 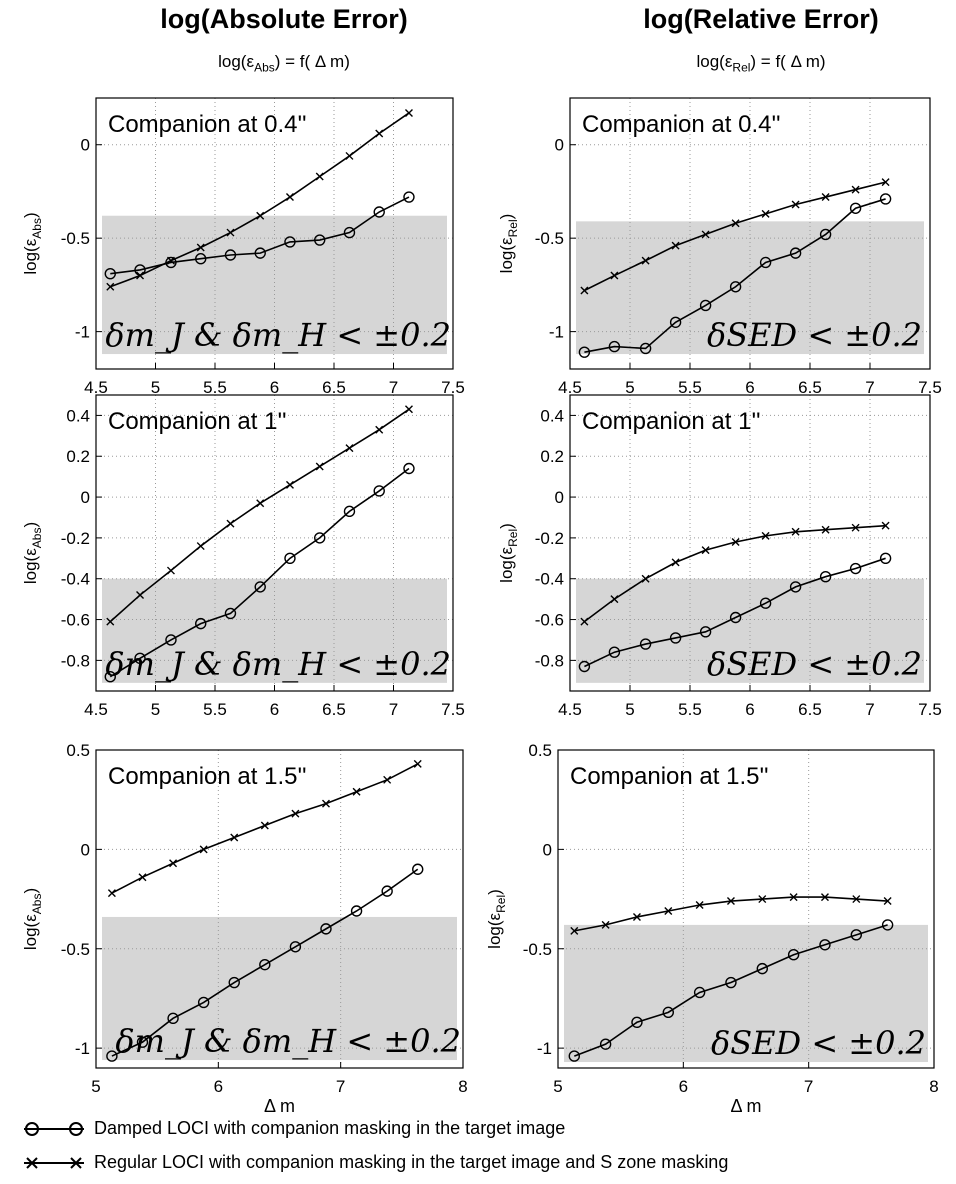 I want to click on x-tick-label: 5.5, so click(x=215, y=709).